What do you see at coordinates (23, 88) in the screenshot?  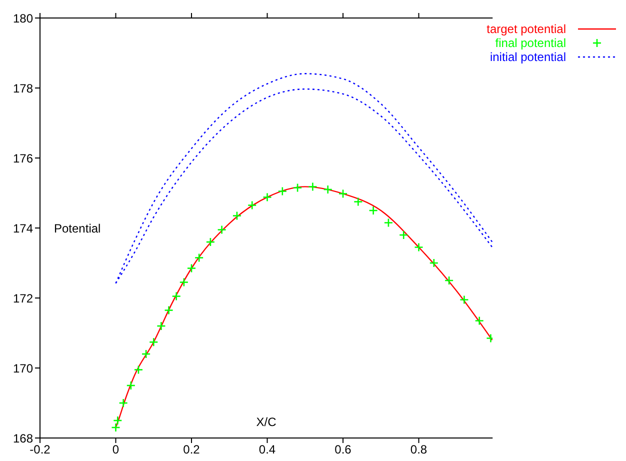 I see `y-tick-label: 178` at bounding box center [23, 88].